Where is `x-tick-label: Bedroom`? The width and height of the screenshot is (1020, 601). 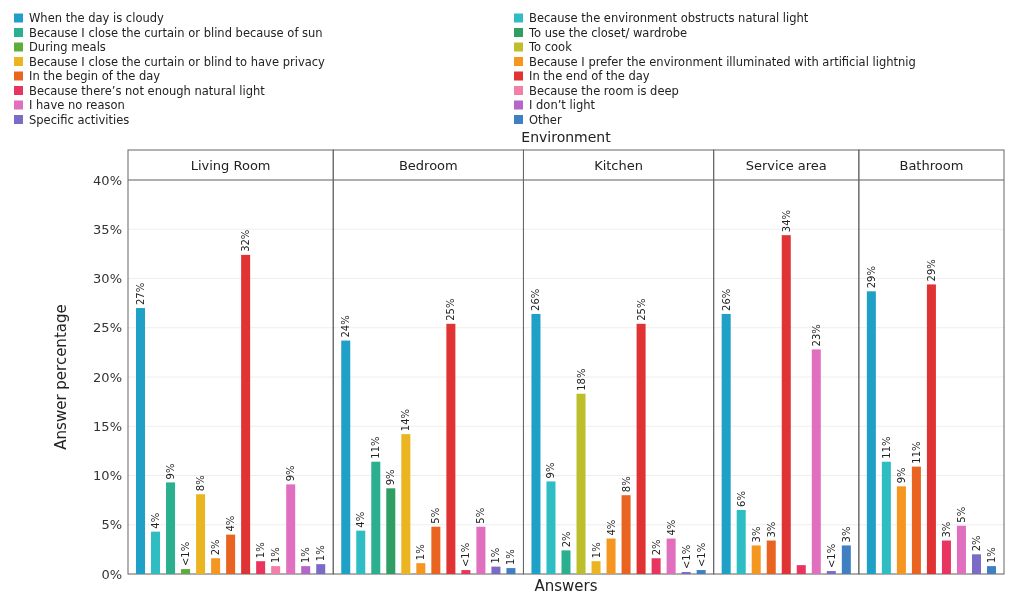 x-tick-label: Bedroom is located at coordinates (428, 165).